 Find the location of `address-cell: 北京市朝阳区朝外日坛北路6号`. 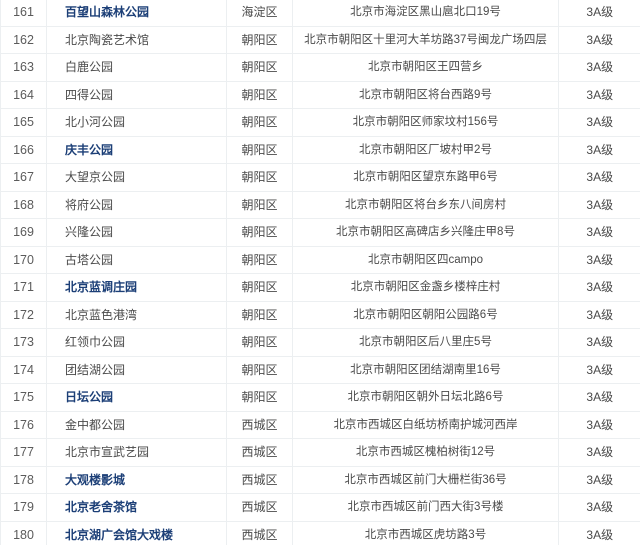

address-cell: 北京市朝阳区朝外日坛北路6号 is located at coordinates (425, 397).